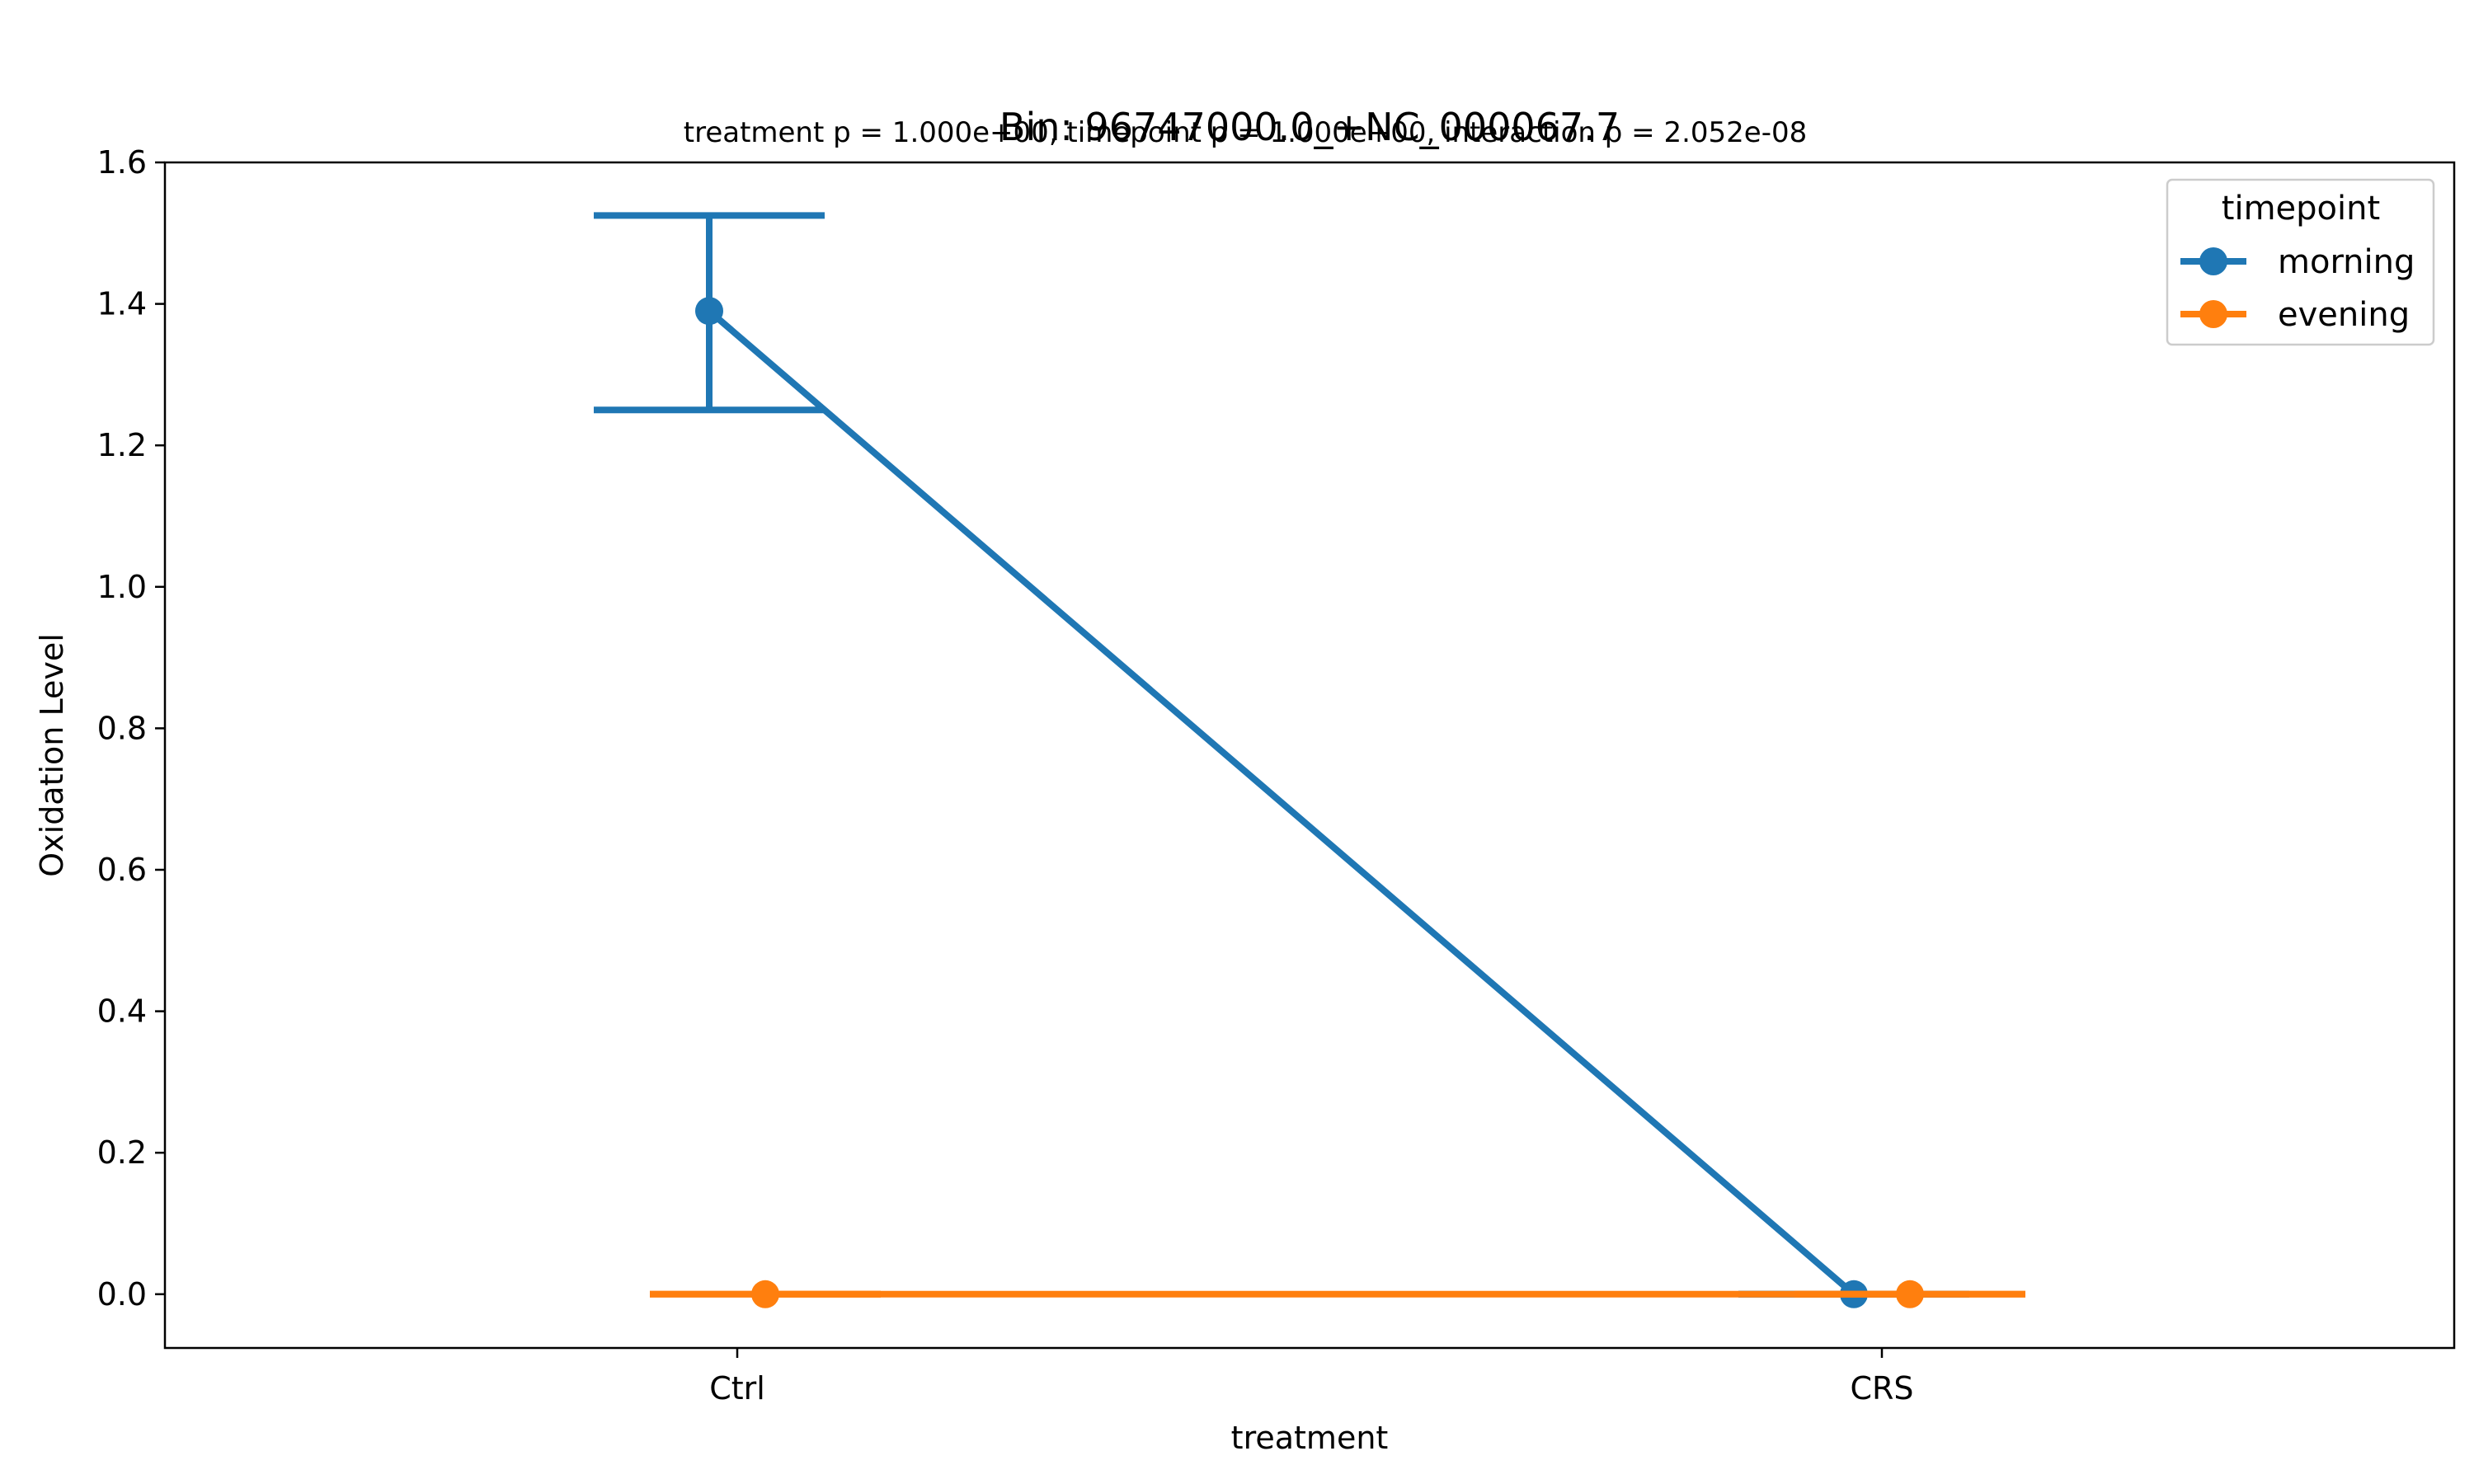  What do you see at coordinates (1311, 1377) in the screenshot?
I see `x-axis: Ctrl CRS` at bounding box center [1311, 1377].